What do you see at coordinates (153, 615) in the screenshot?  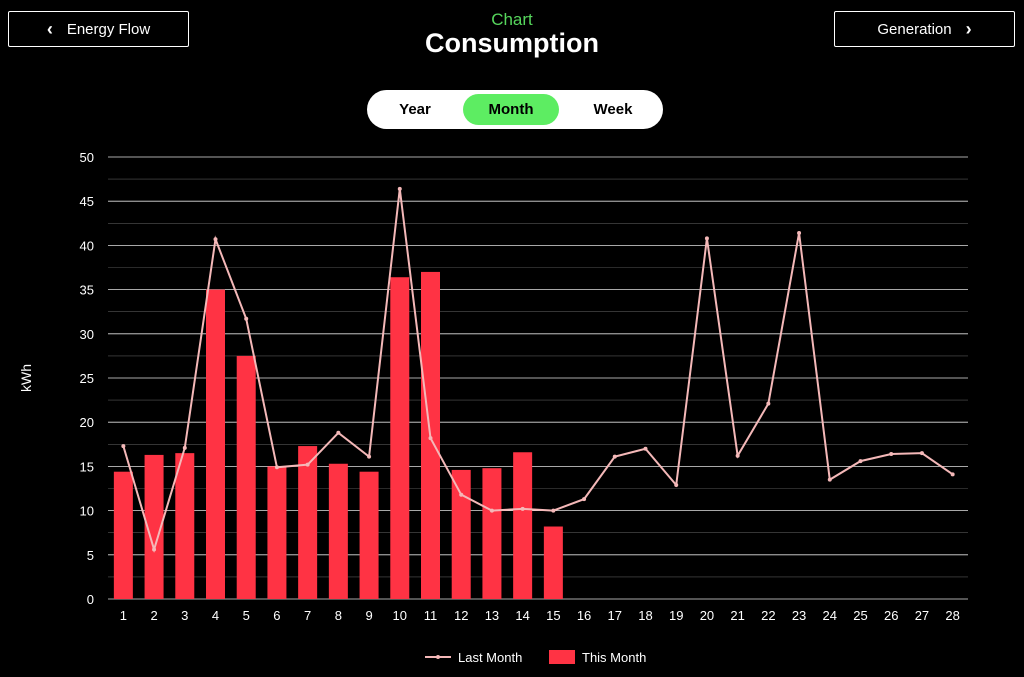 I see `x-tick-label: 2` at bounding box center [153, 615].